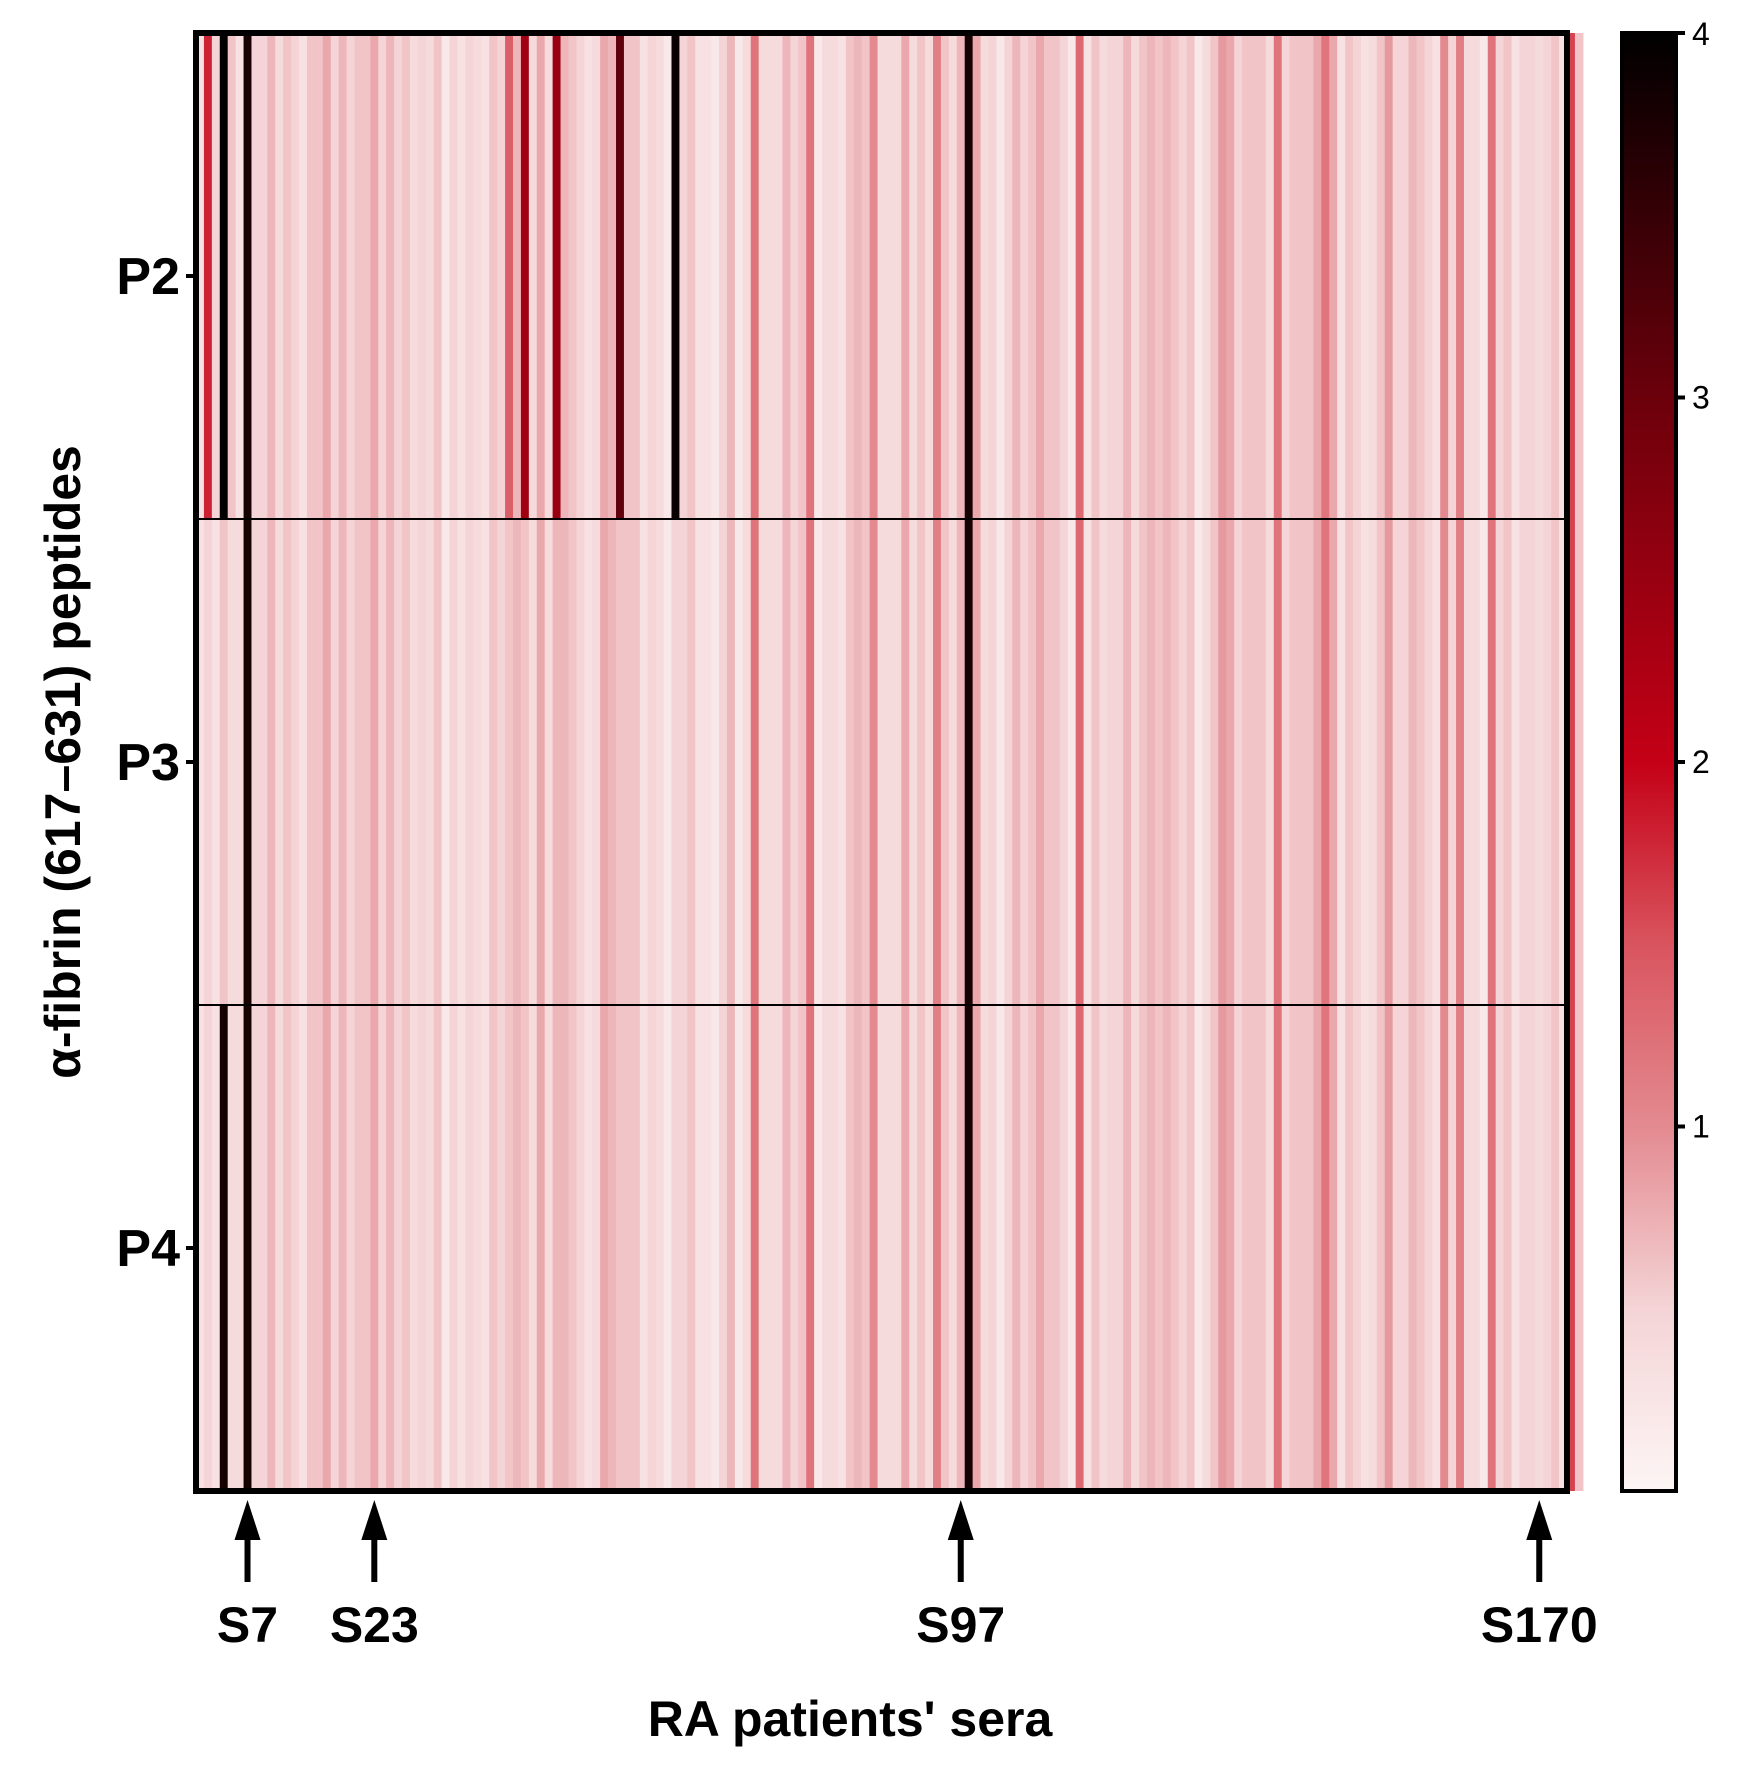 Image resolution: width=1747 pixels, height=1776 pixels. What do you see at coordinates (148, 1249) in the screenshot?
I see `row-label-p4: P4` at bounding box center [148, 1249].